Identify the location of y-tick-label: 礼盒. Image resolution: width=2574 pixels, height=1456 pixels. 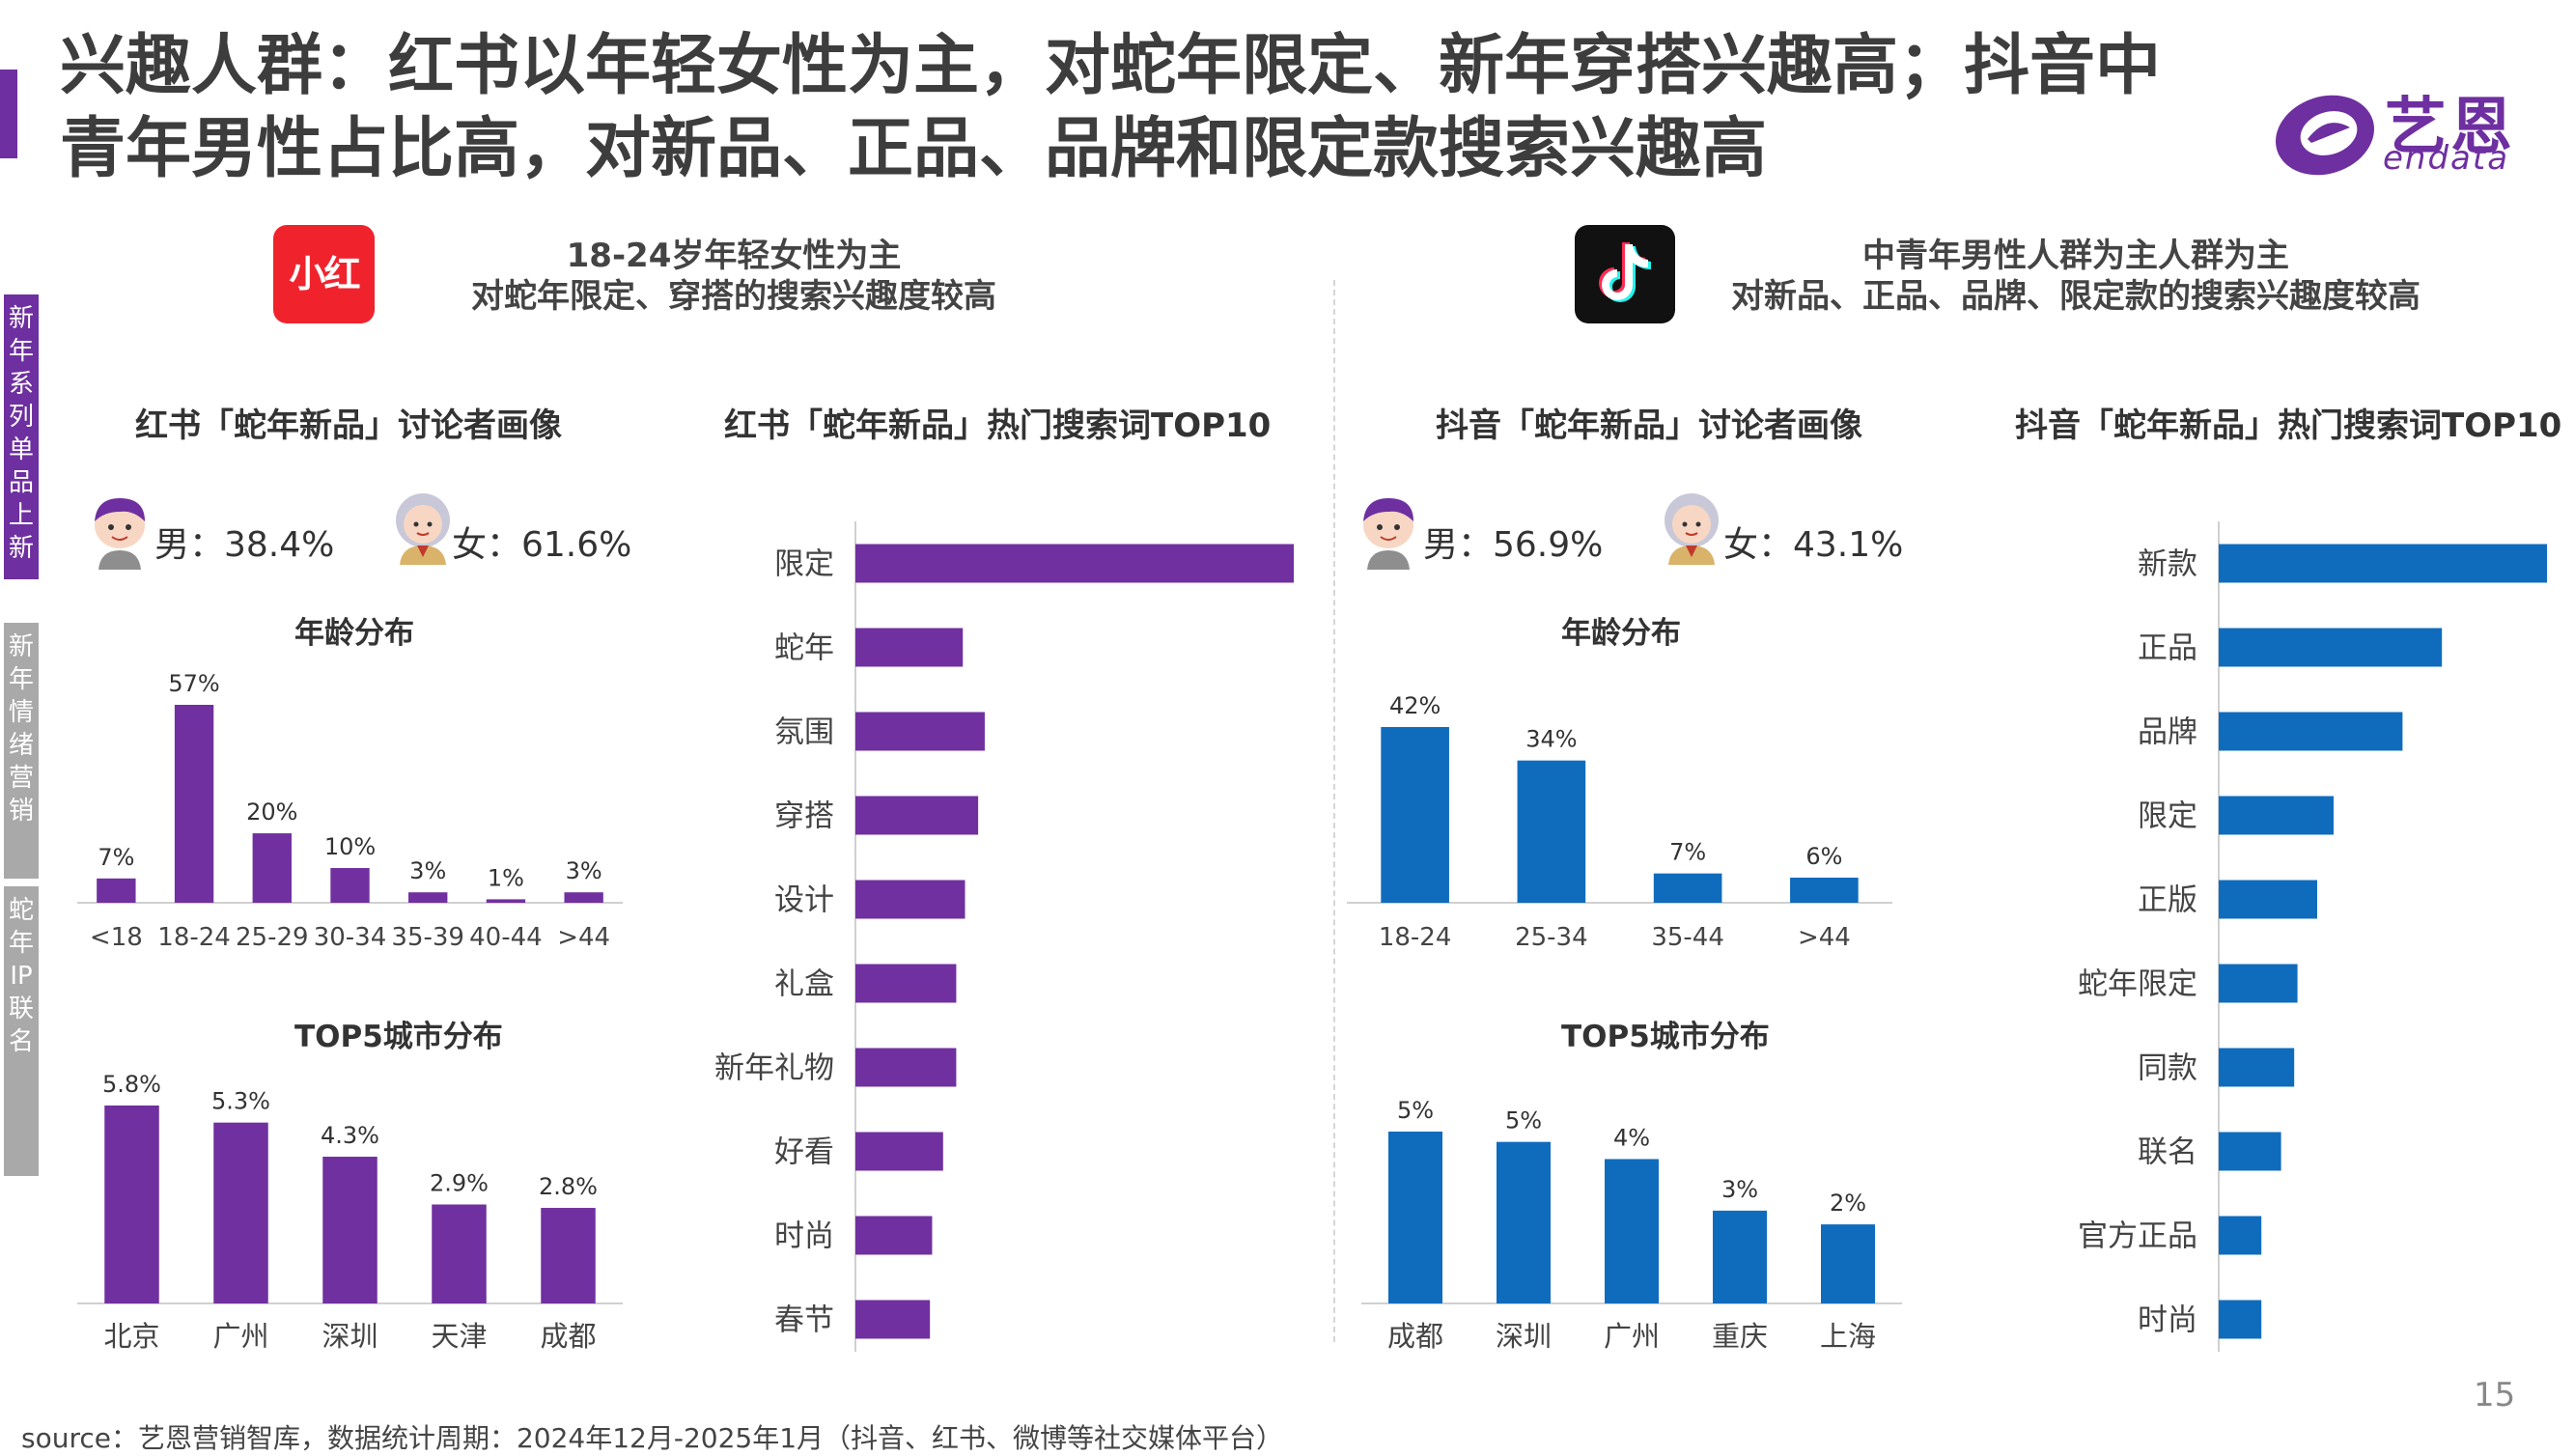
(804, 985).